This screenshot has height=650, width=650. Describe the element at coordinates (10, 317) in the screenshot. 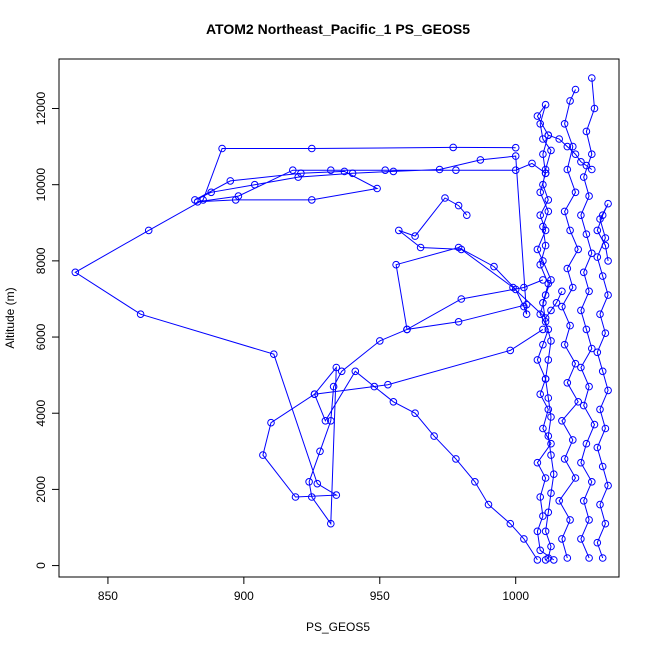

I see `y-axis-label: Altitude (m)` at that location.